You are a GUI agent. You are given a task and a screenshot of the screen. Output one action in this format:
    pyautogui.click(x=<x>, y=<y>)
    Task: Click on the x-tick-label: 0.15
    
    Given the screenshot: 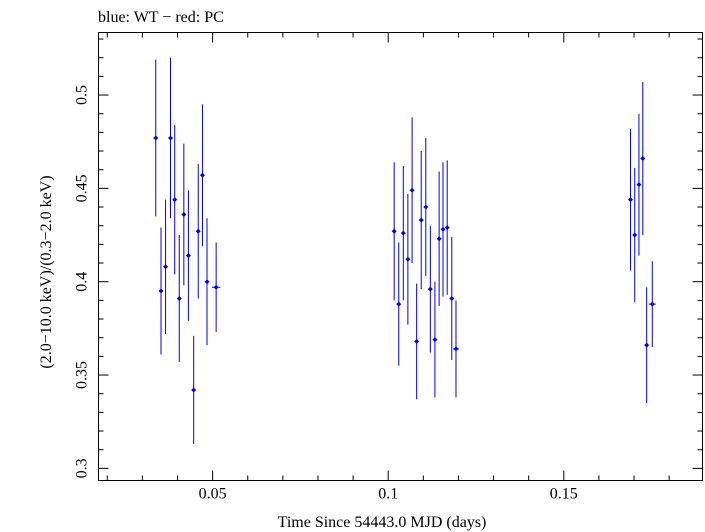 What is the action you would take?
    pyautogui.click(x=564, y=494)
    